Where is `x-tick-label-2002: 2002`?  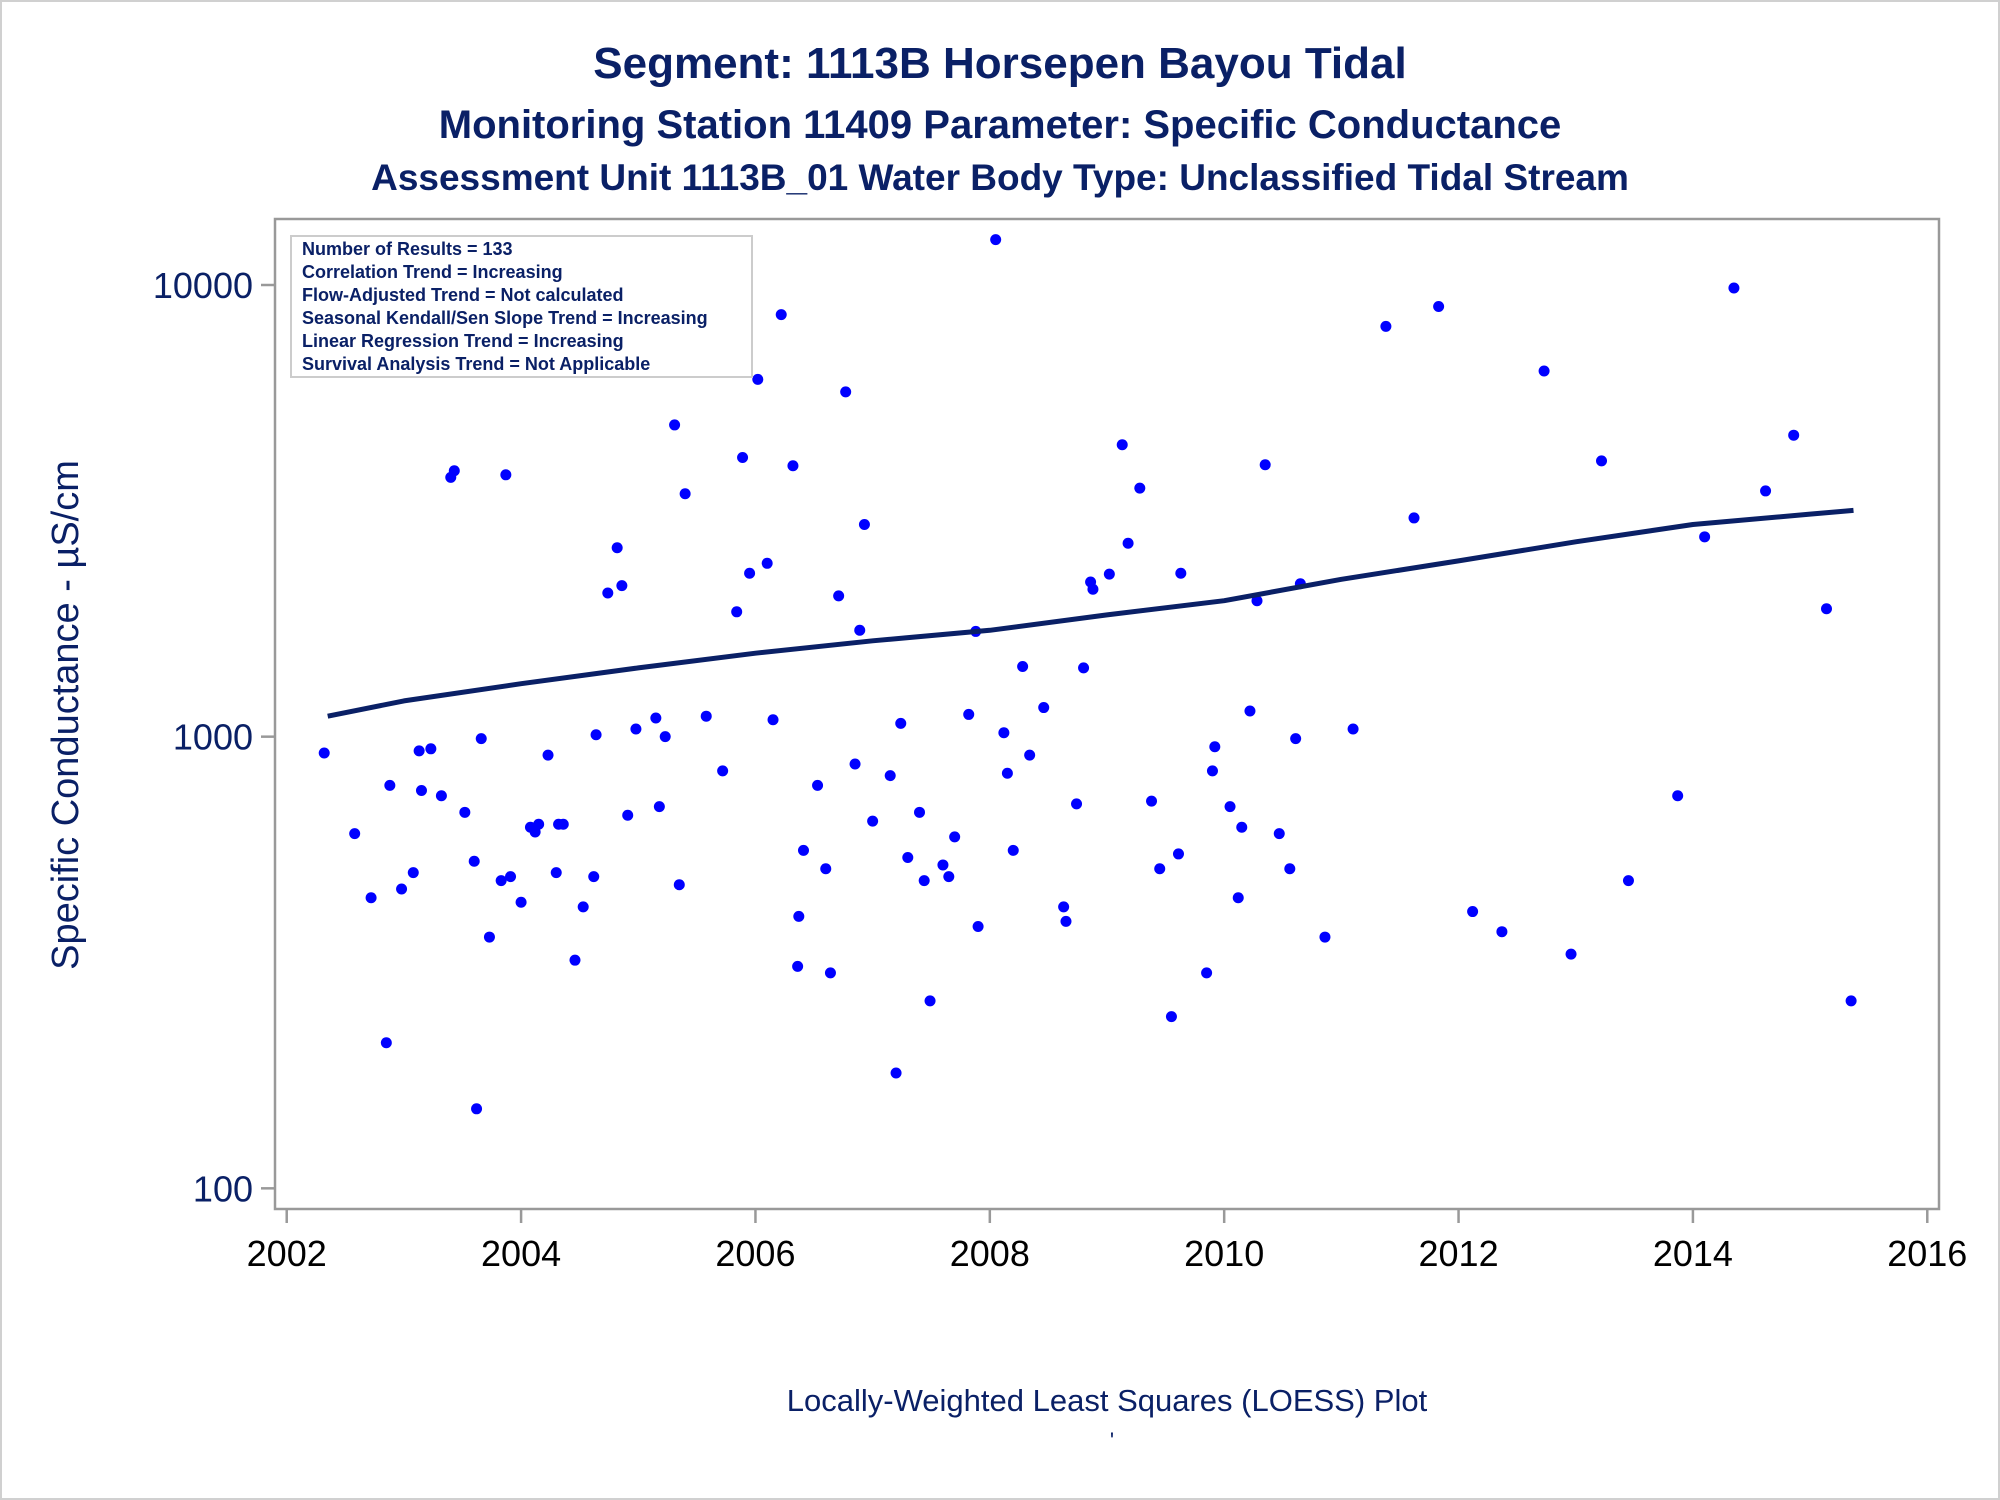 x-tick-label-2002: 2002 is located at coordinates (287, 1253).